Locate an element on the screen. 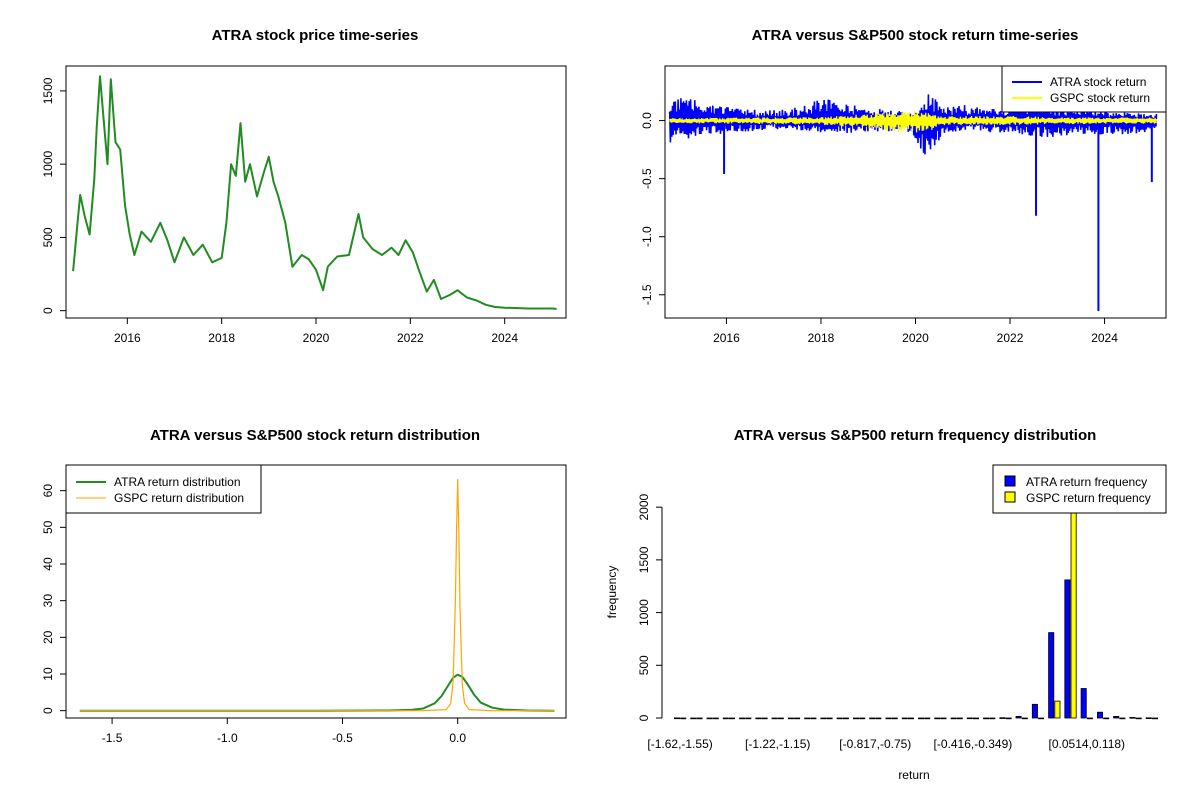 The image size is (1200, 800). x-category-label: [-0.416,-0.349) is located at coordinates (973, 744).